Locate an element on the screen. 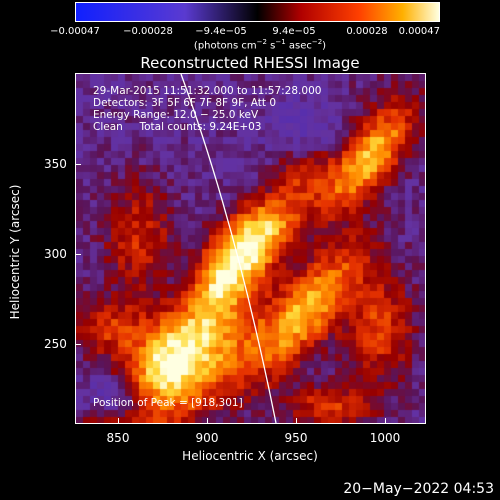 This screenshot has width=500, height=500. peak-position-text: Position of Peak = [918,301] is located at coordinates (168, 403).